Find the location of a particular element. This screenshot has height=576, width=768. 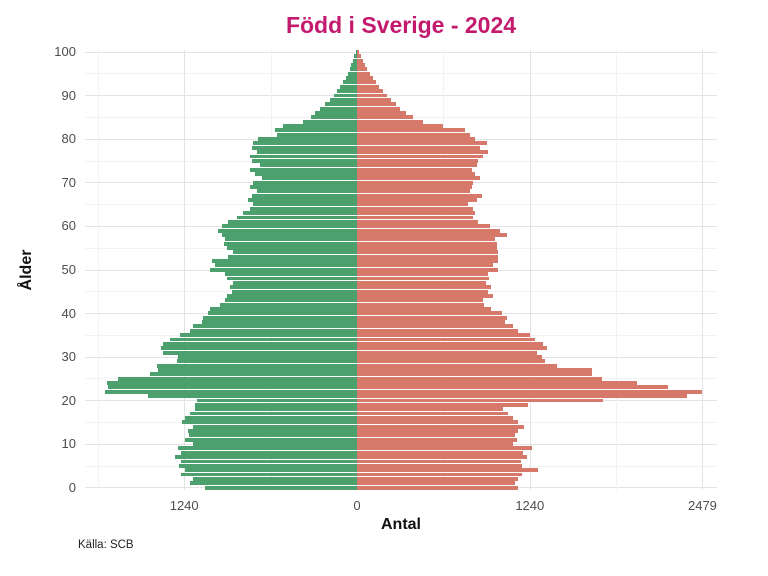

y-tick-label: 100 is located at coordinates (65, 52).